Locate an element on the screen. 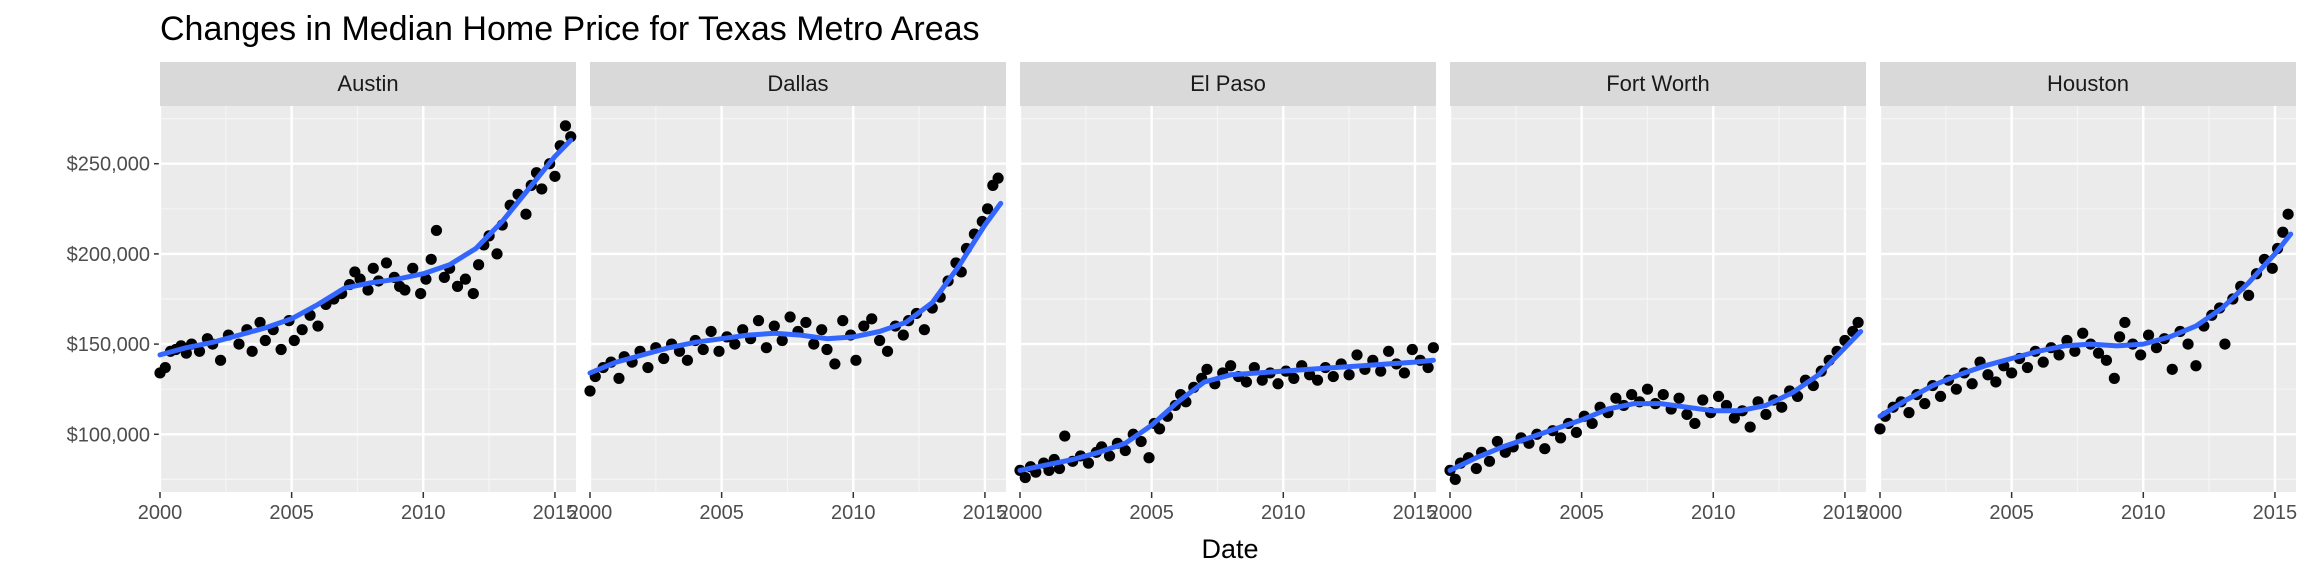  facet-strip-label: El Paso is located at coordinates (1228, 83).